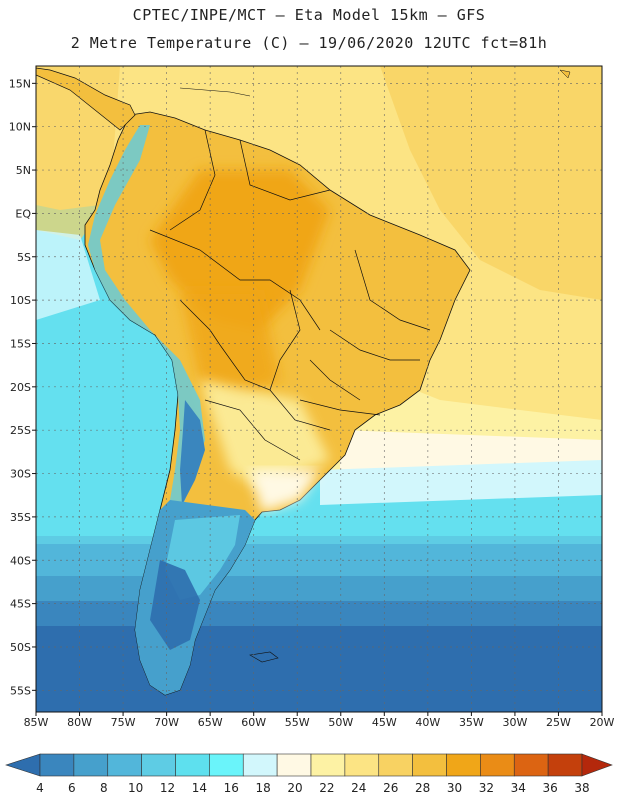 This screenshot has width=618, height=800. What do you see at coordinates (263, 788) in the screenshot?
I see `colorbar-label: 18` at bounding box center [263, 788].